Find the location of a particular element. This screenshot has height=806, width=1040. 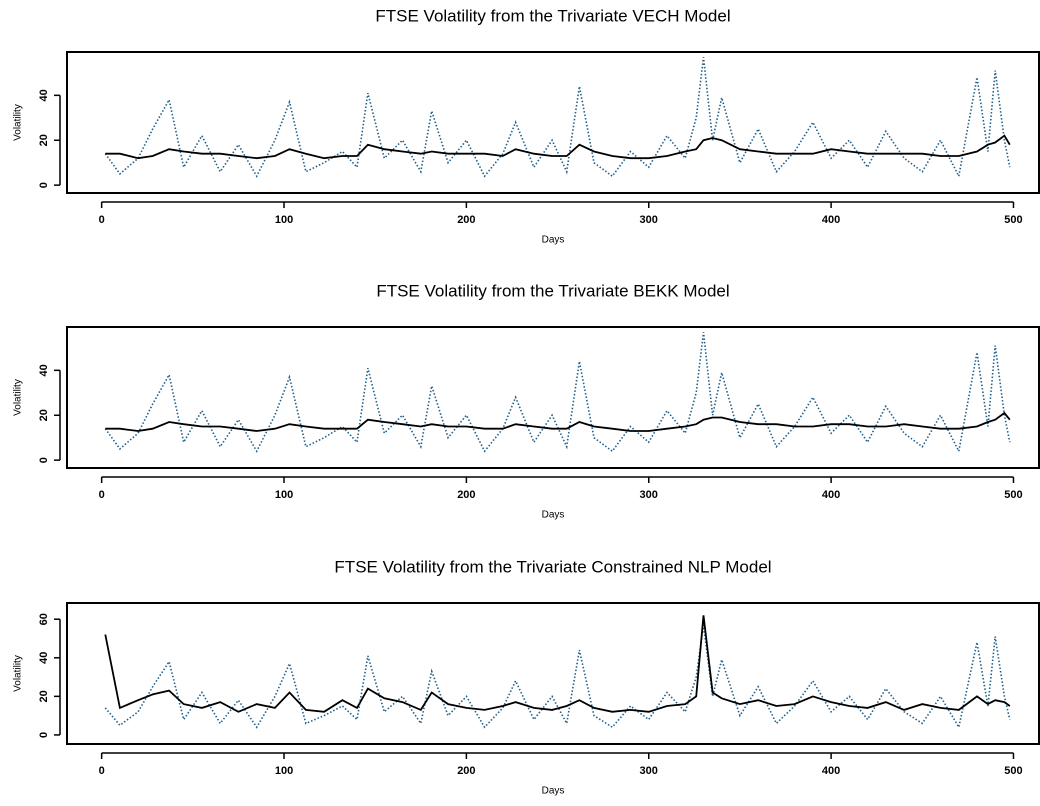

y-tick-label: 60 is located at coordinates (44, 619).